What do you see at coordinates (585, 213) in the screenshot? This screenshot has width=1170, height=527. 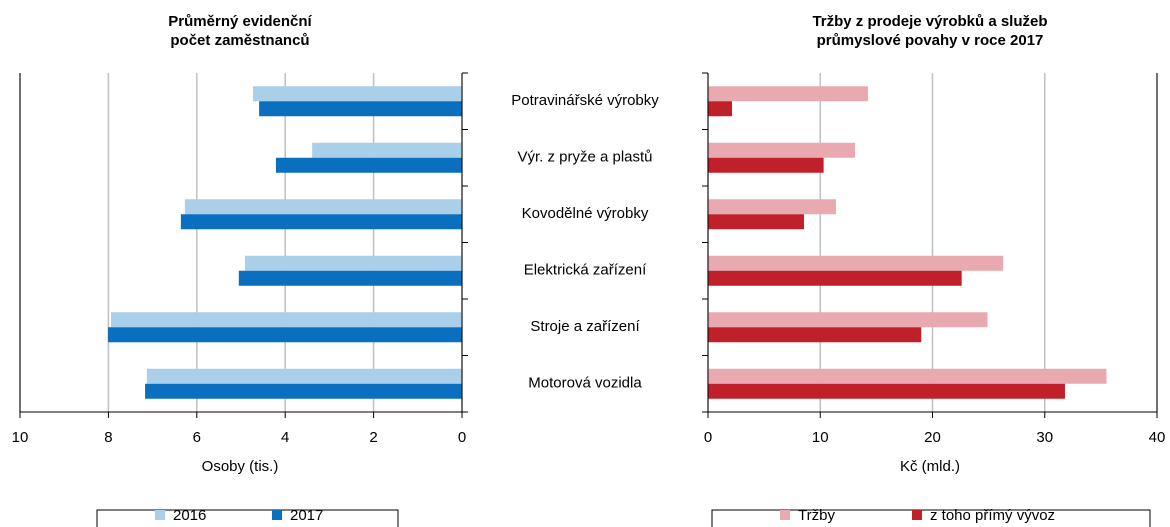 I see `category-label: Kovodělné výrobky` at bounding box center [585, 213].